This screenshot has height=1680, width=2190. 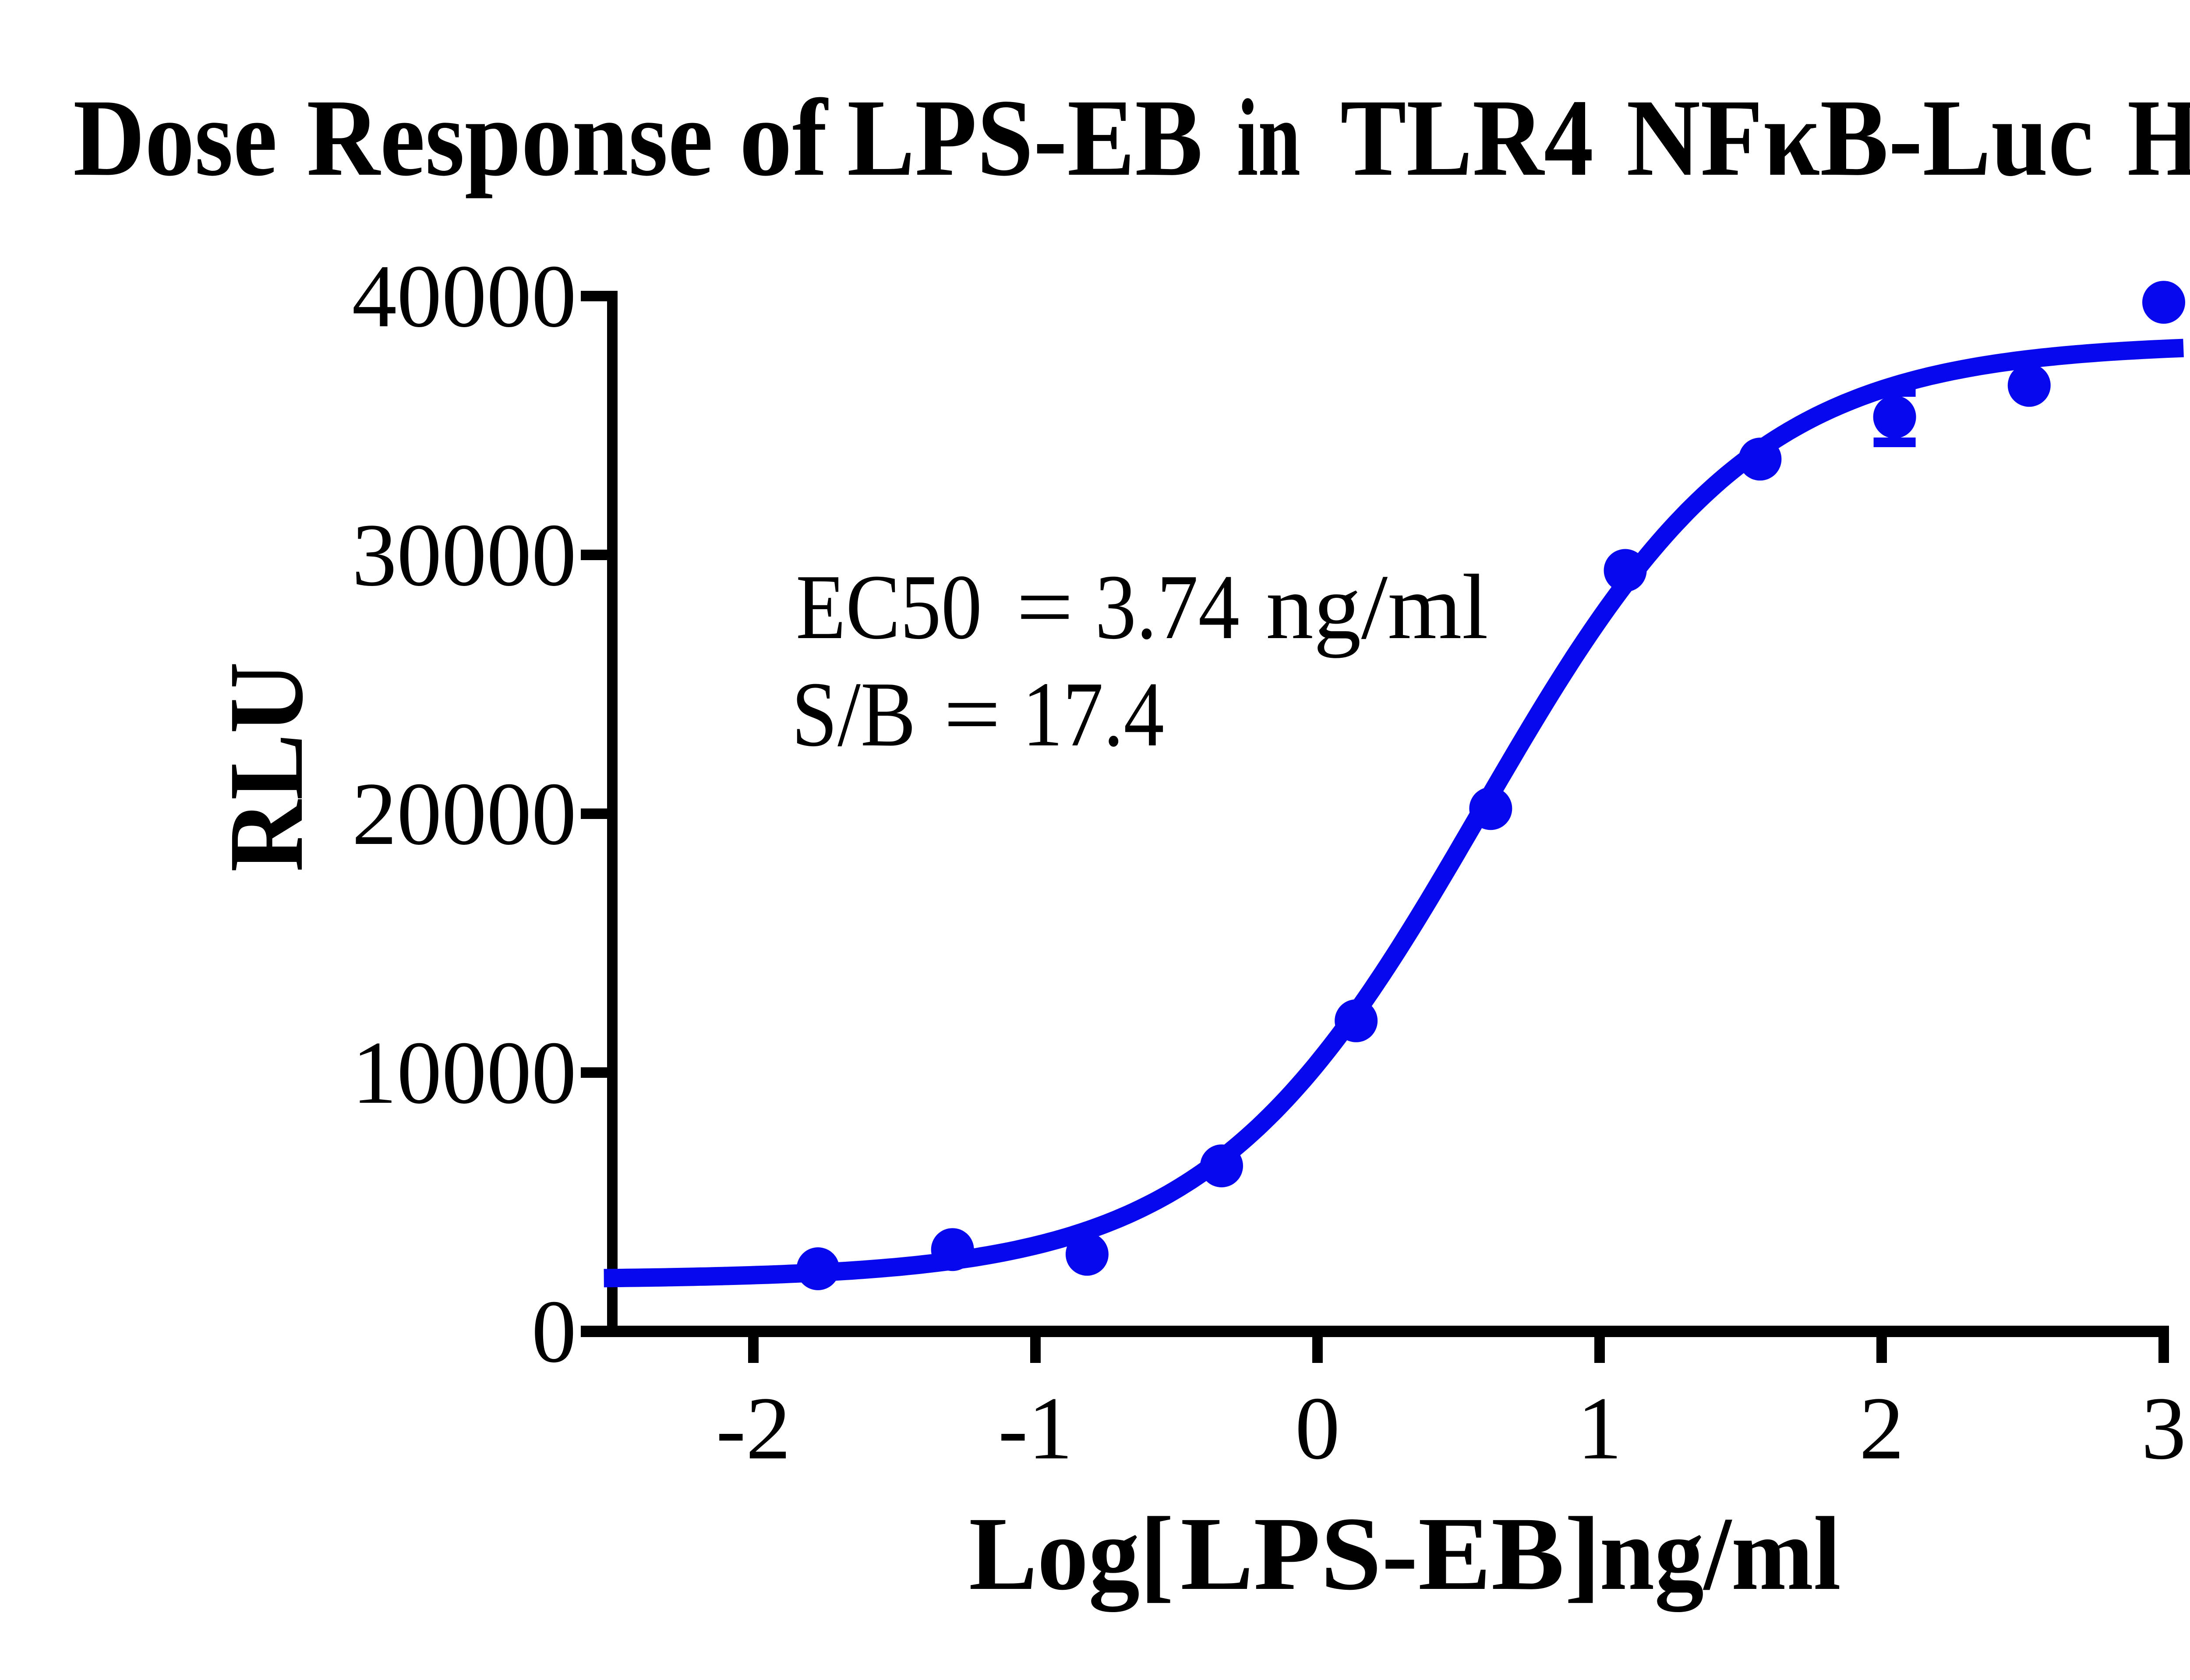 I want to click on svg-text: 3, so click(x=2163, y=1428).